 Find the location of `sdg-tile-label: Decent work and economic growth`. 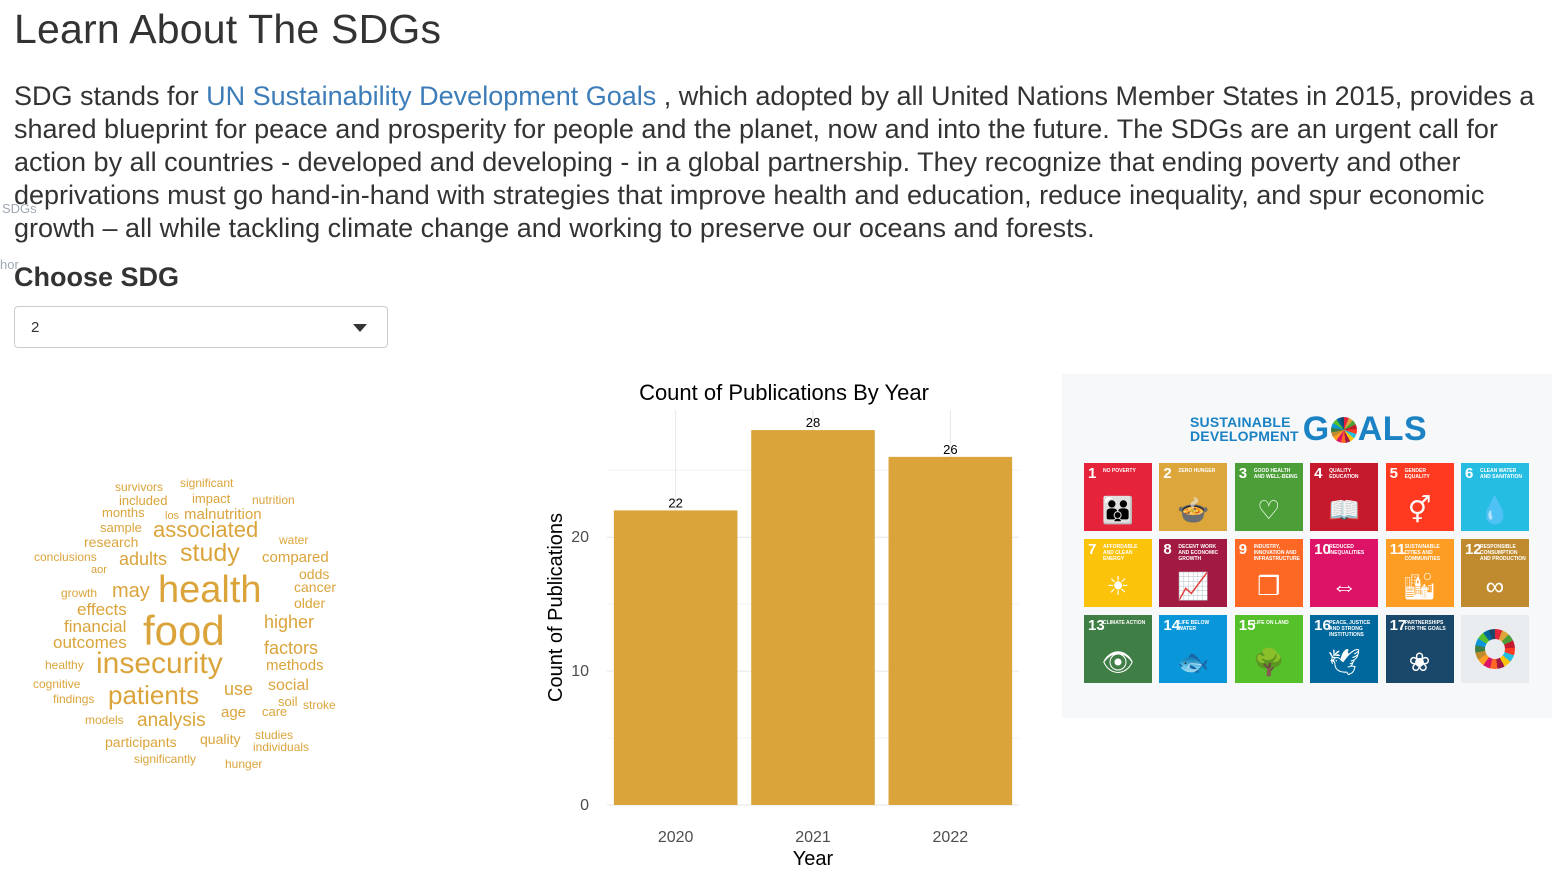

sdg-tile-label: Decent work and economic growth is located at coordinates (1198, 553).